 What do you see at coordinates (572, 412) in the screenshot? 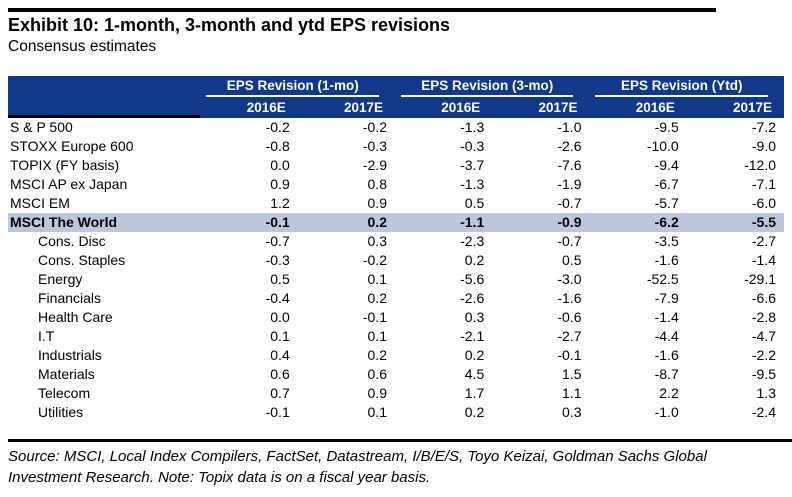
I see `value-cell: 0.3` at bounding box center [572, 412].